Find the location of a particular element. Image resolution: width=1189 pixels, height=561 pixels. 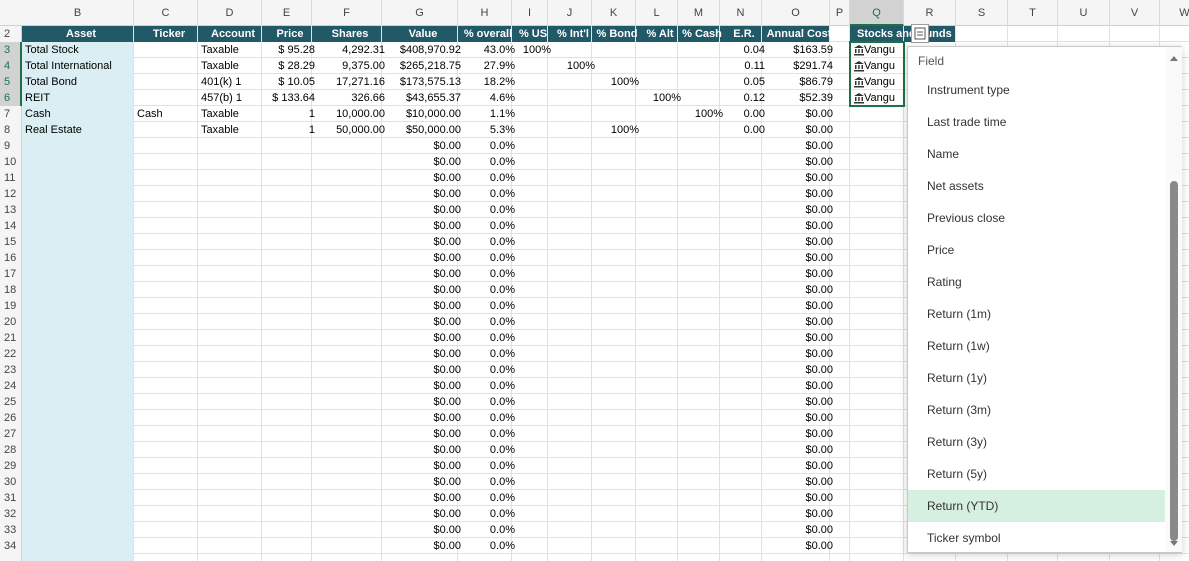

row-number: 26 is located at coordinates (10, 418).